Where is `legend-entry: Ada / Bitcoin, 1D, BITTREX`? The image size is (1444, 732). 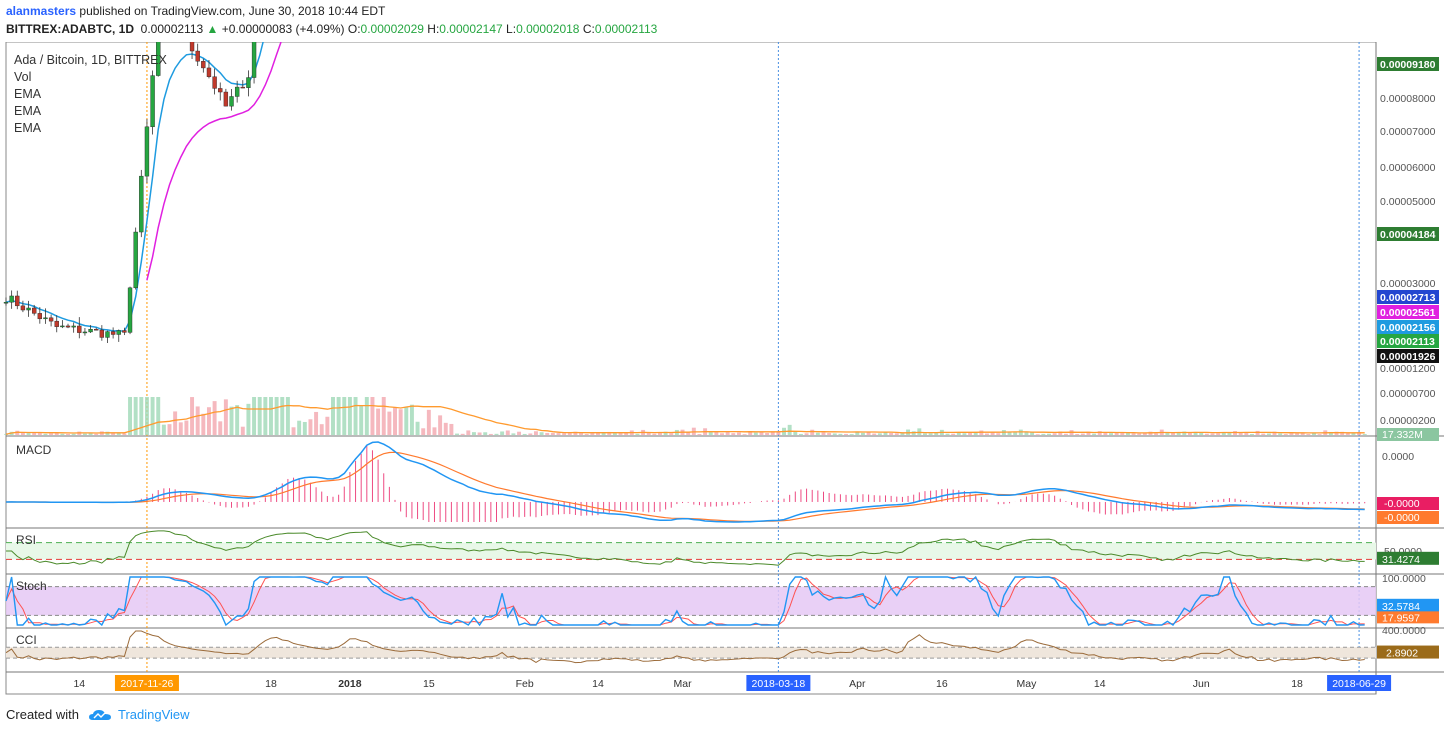
legend-entry: Ada / Bitcoin, 1D, BITTREX is located at coordinates (90, 60).